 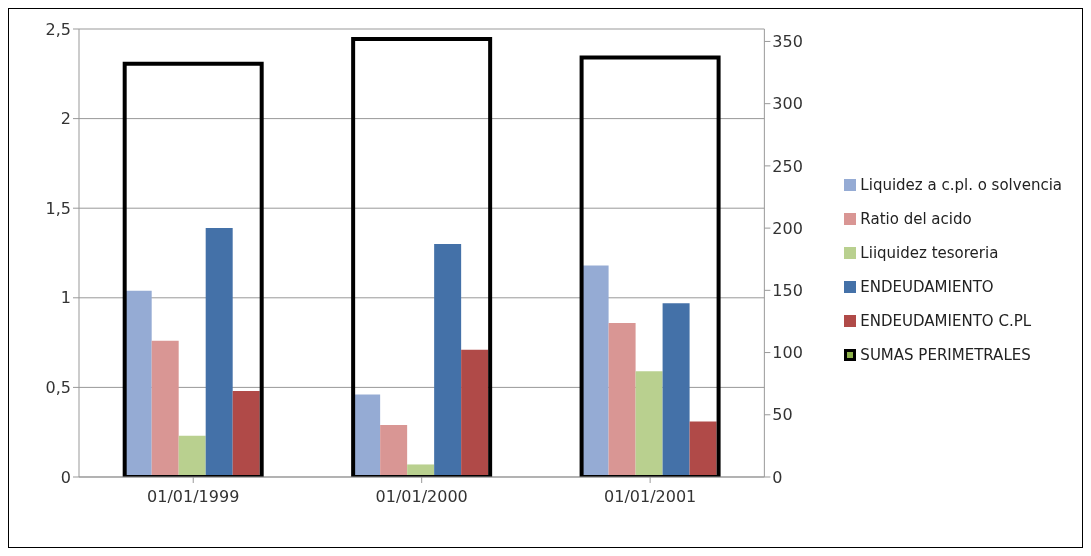 I want to click on legend-label: Liiquidez tesoreria, so click(x=929, y=253).